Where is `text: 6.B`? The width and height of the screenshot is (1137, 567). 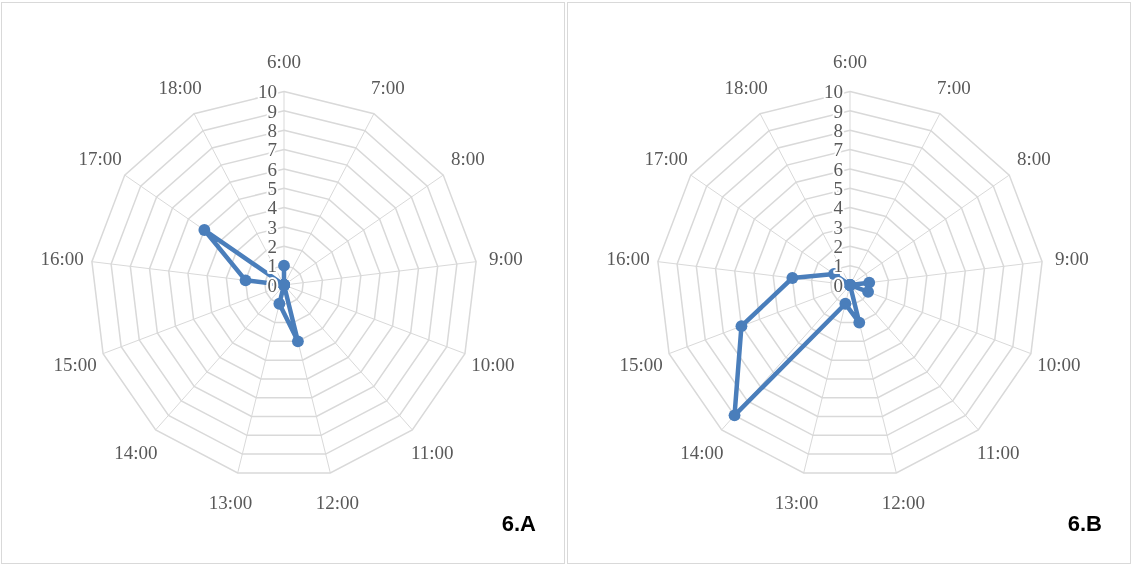 text: 6.B is located at coordinates (1084, 523).